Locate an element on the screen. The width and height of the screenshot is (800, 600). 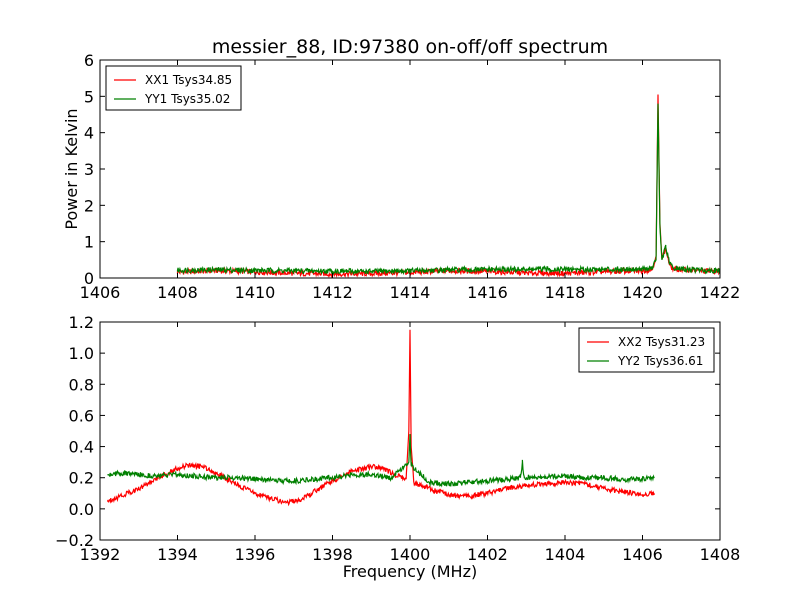
x-tick-label: 1420 is located at coordinates (642, 292).